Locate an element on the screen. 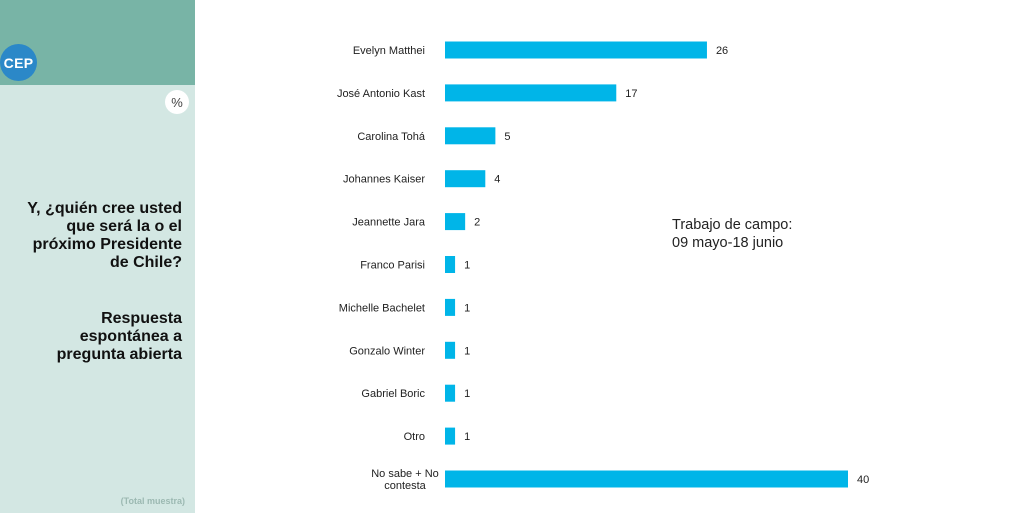  category-label: Michelle Bachelet is located at coordinates (382, 308).